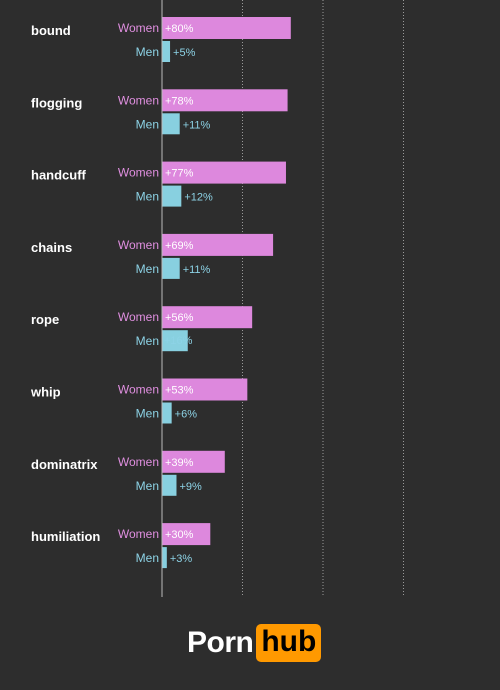  What do you see at coordinates (190, 487) in the screenshot?
I see `data-label-men-dominatrix: +9%` at bounding box center [190, 487].